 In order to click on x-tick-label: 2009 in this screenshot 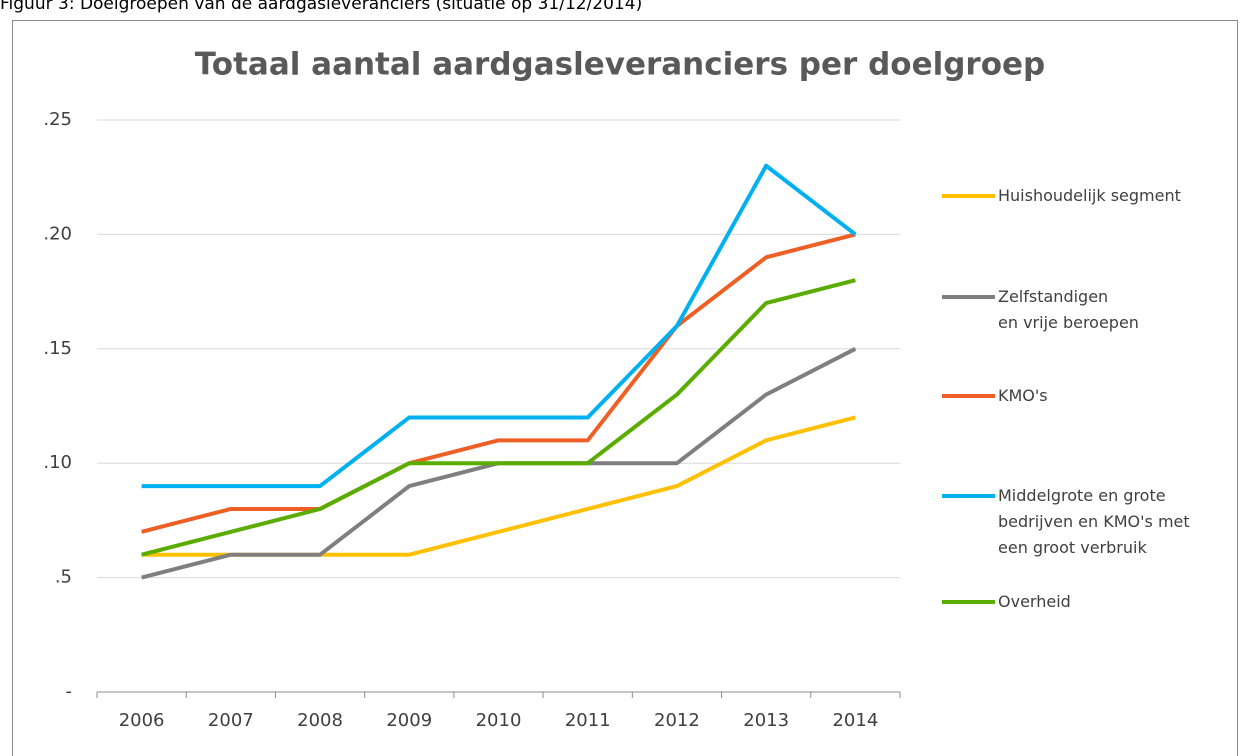, I will do `click(409, 720)`.